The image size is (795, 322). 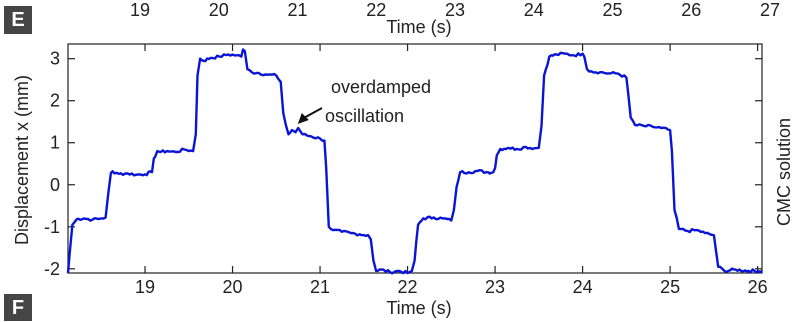 What do you see at coordinates (145, 287) in the screenshot?
I see `x-tick-label: 19` at bounding box center [145, 287].